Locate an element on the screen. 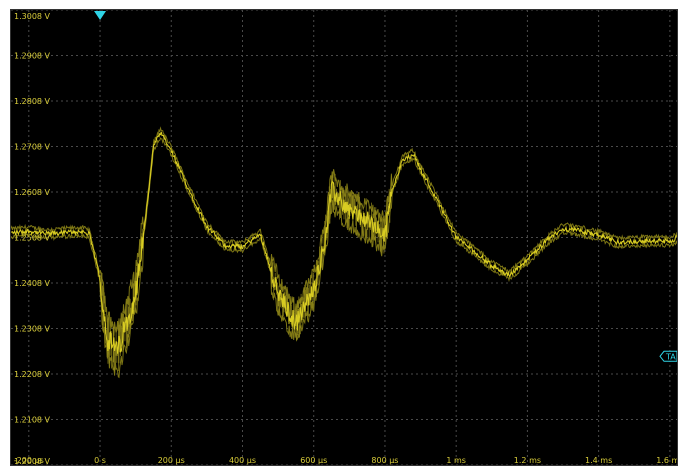  y-tick-label: 1.2008 V is located at coordinates (32, 461).